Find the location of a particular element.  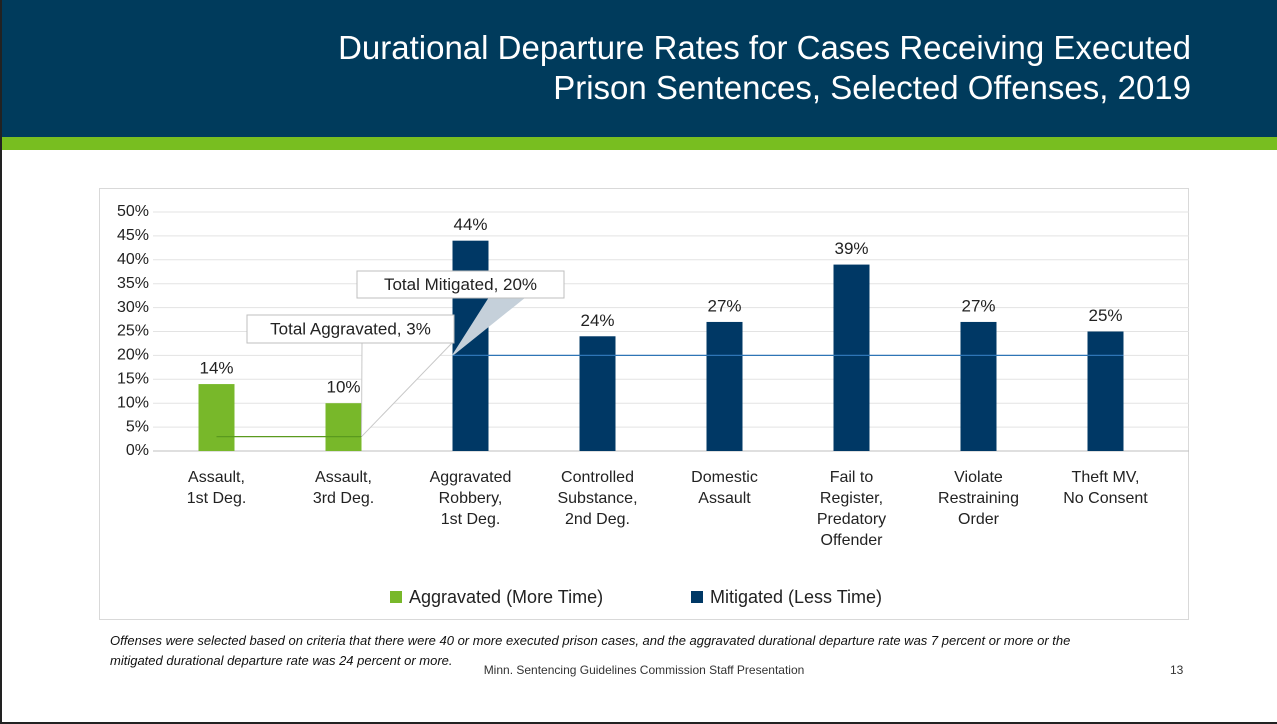

y-tick-label: 30% is located at coordinates (133, 307).